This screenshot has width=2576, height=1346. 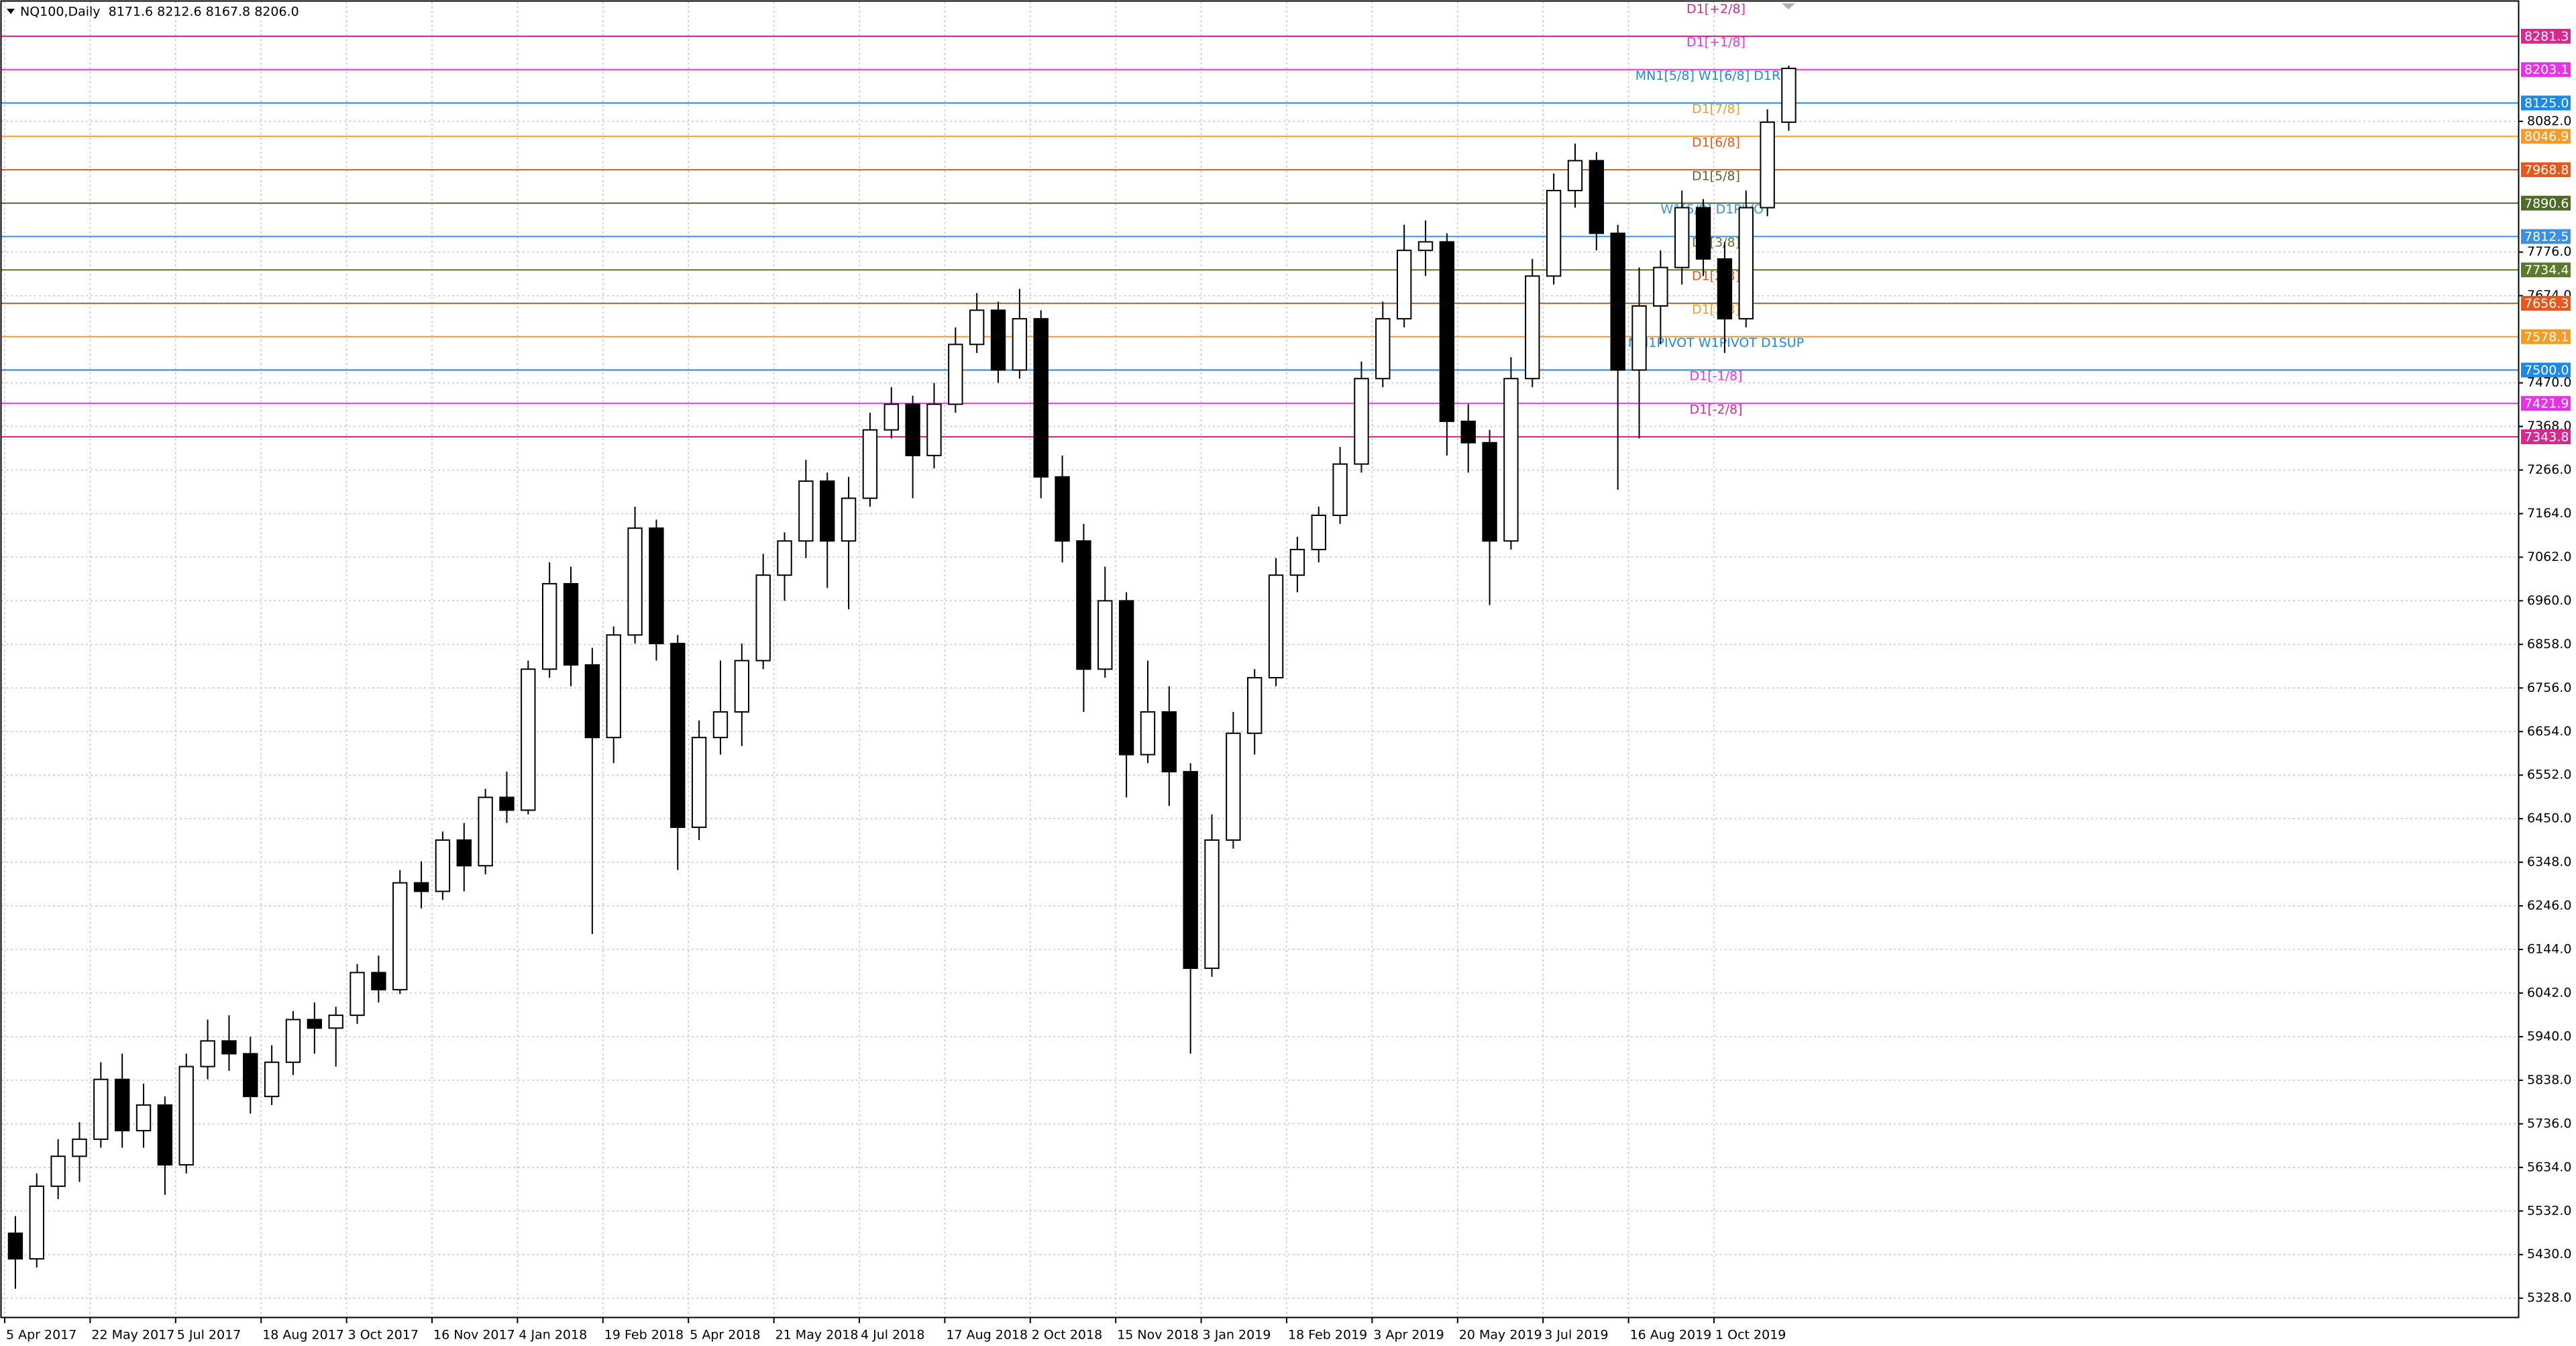 I want to click on y-tick-label: 6246.0, so click(x=2549, y=906).